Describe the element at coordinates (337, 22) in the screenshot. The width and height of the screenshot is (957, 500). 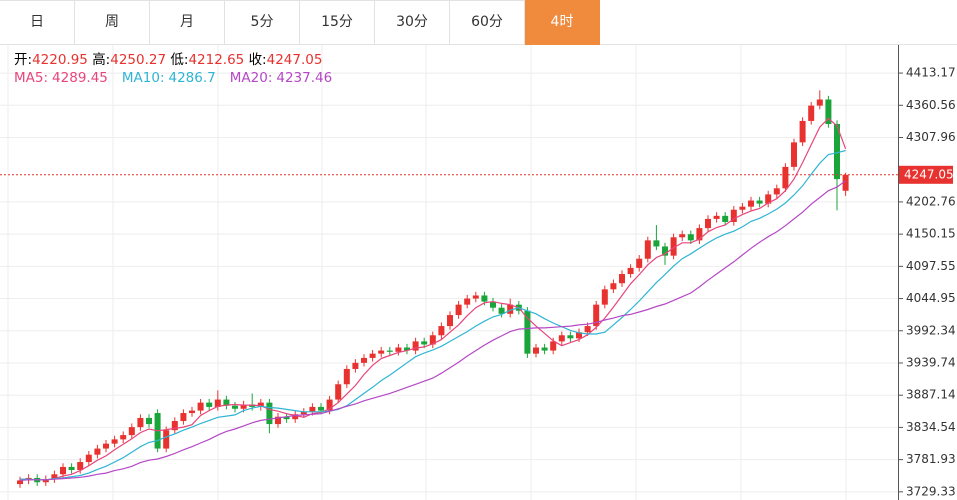
I see `tab: 15分` at that location.